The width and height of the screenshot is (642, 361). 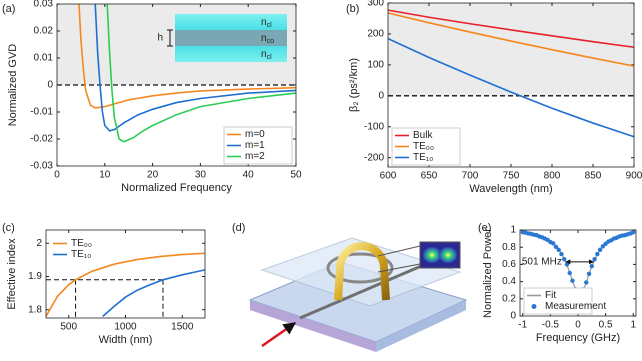 I want to click on x-tick-label: 800, so click(x=552, y=176).